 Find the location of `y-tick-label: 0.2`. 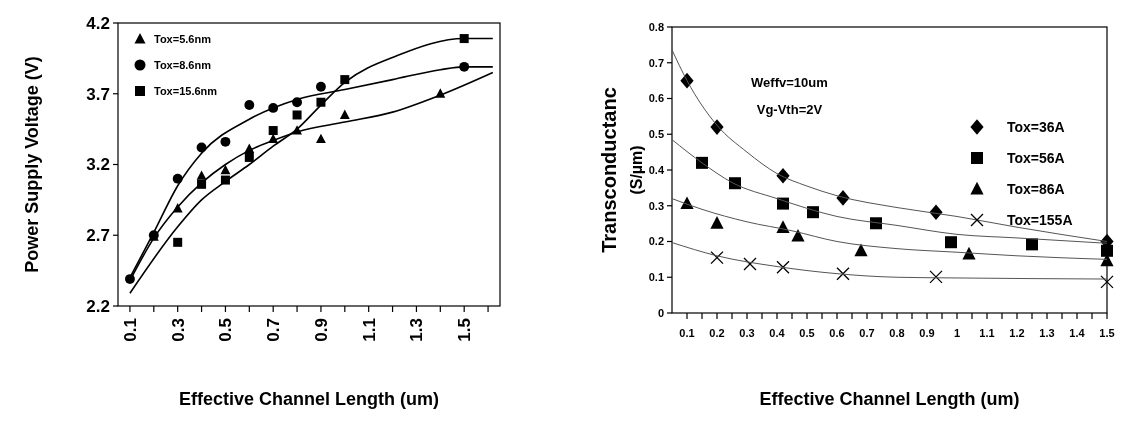

y-tick-label: 0.2 is located at coordinates (656, 241).